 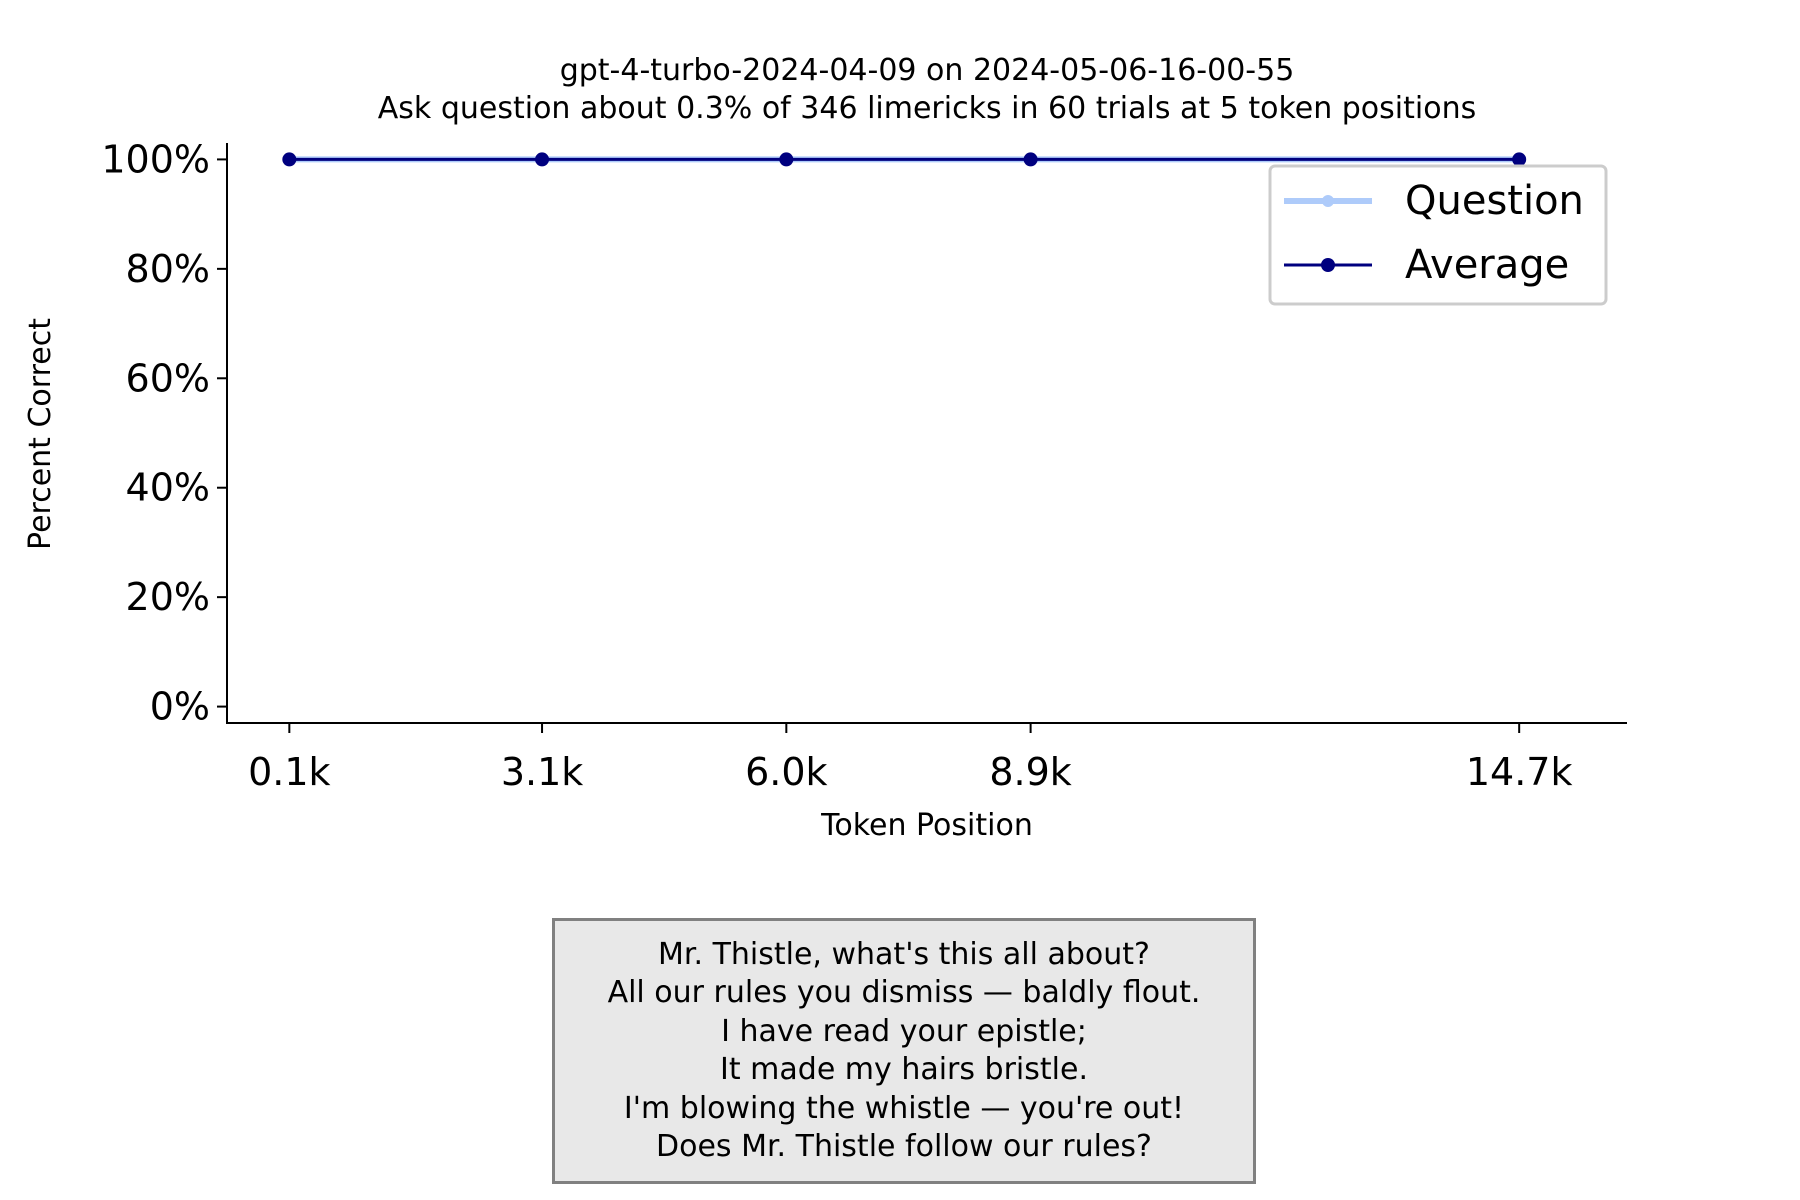 I want to click on x-tick-label: 6.0k, so click(x=786, y=772).